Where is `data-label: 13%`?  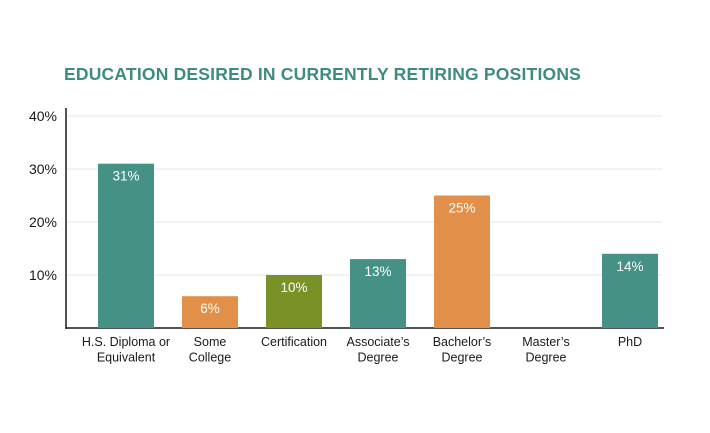 data-label: 13% is located at coordinates (377, 271).